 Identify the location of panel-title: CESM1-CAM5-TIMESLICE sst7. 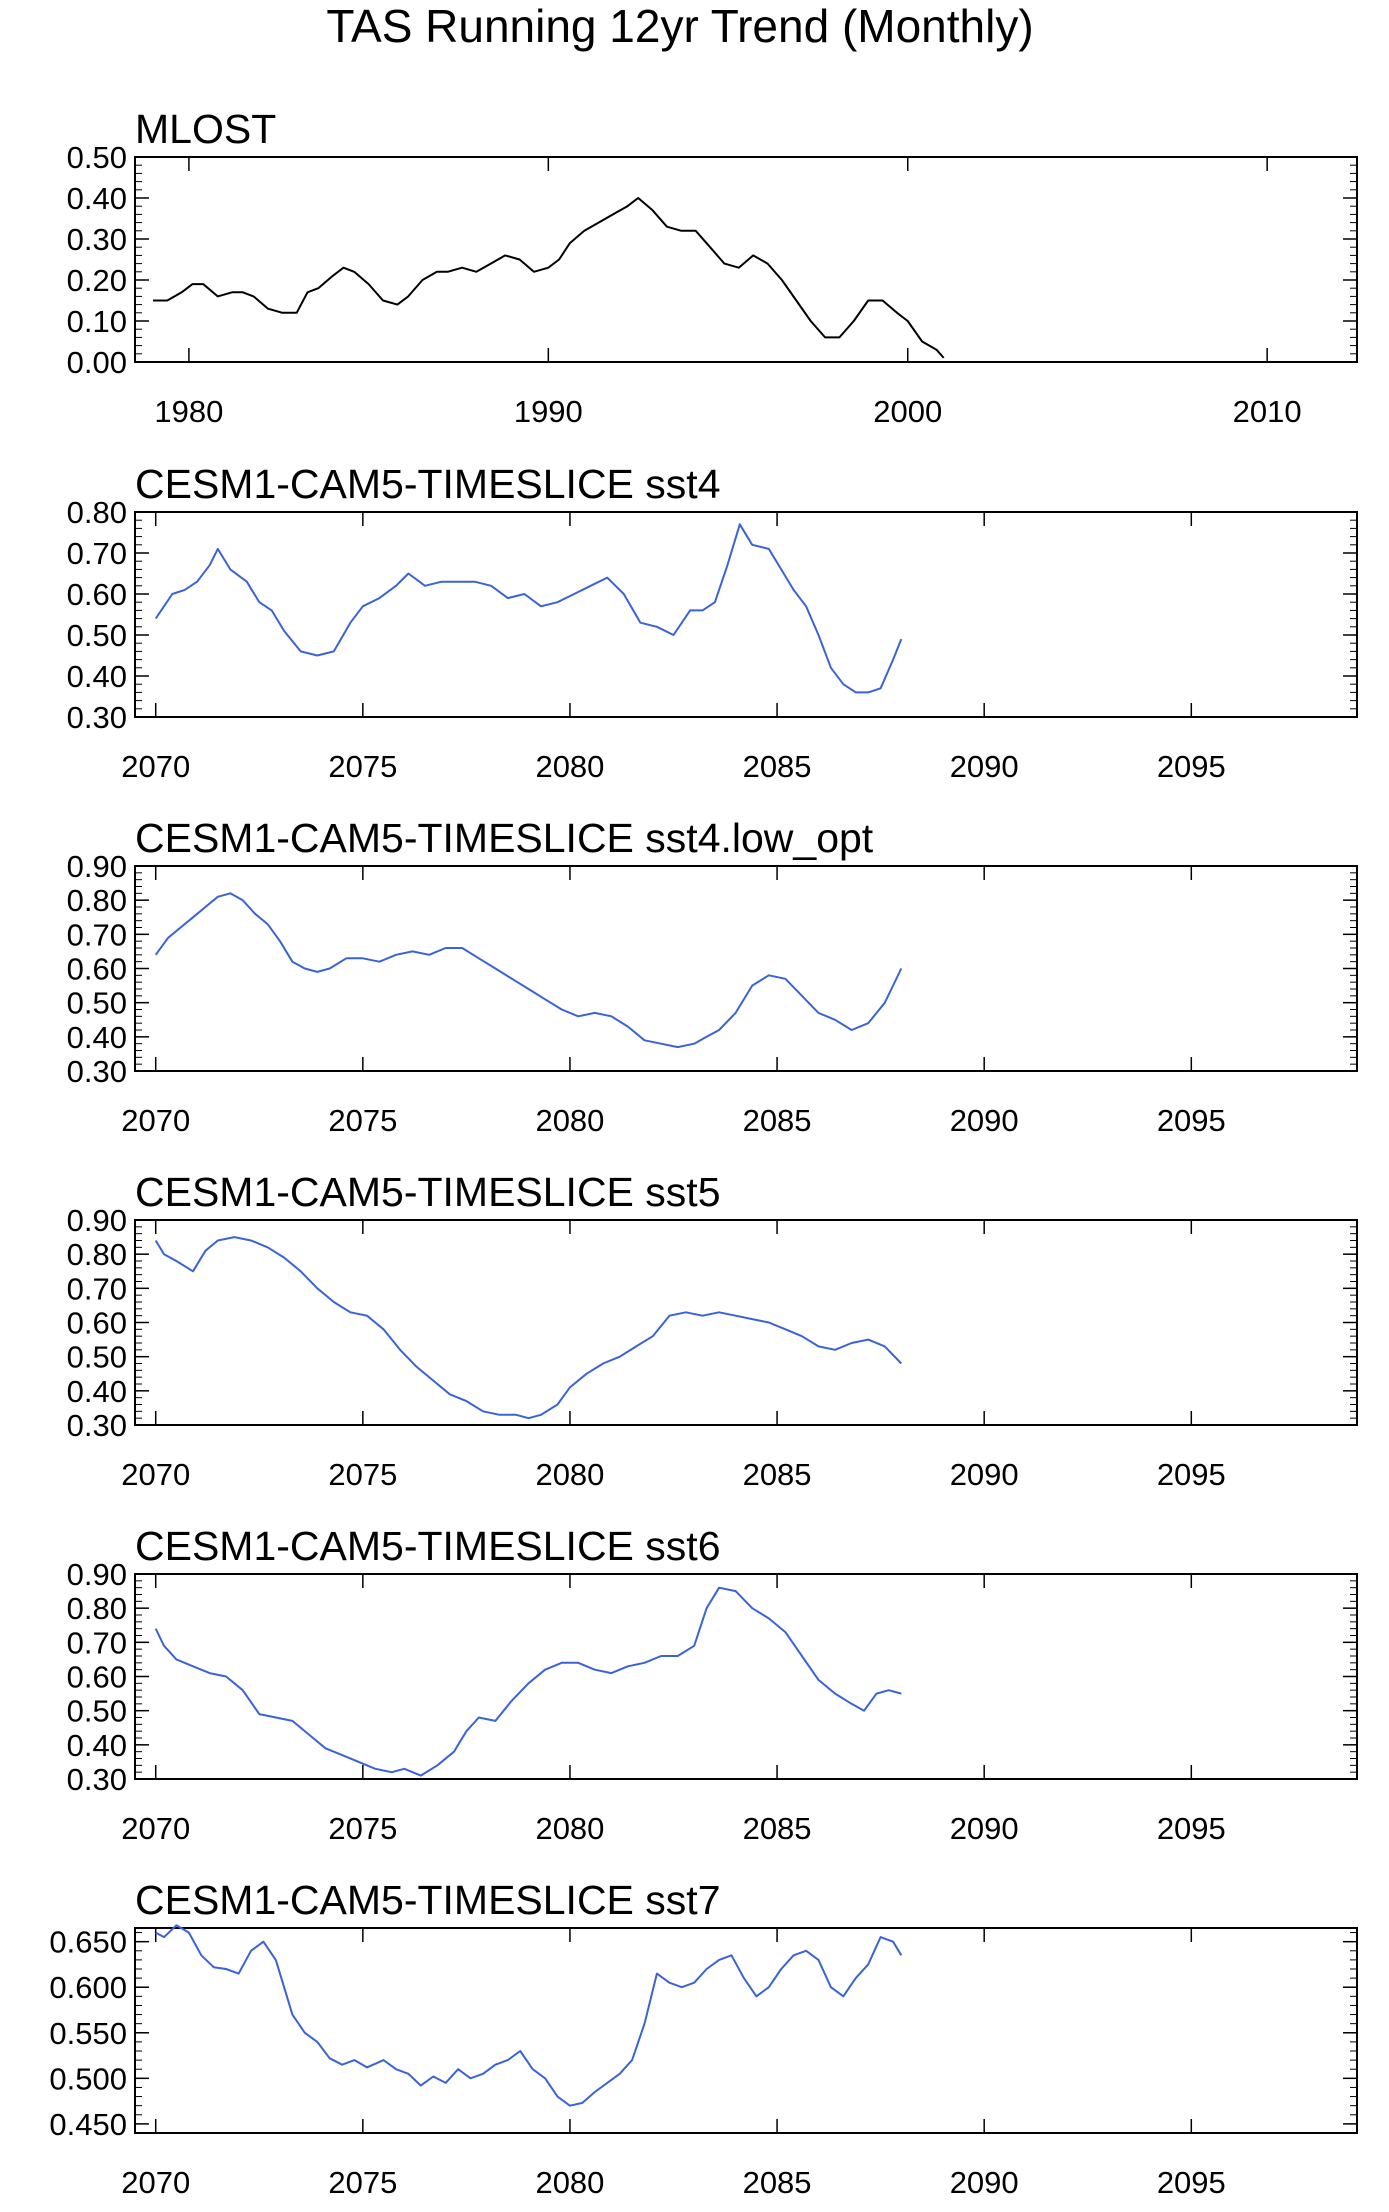
(428, 1900).